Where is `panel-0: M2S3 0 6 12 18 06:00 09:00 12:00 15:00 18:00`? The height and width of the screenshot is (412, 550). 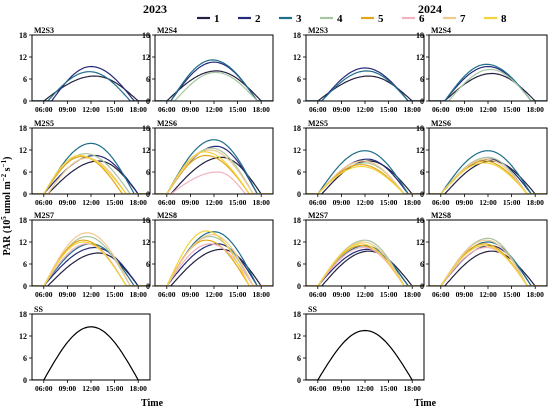
panel-0: M2S3 0 6 12 18 06:00 09:00 12:00 15:00 18:00 is located at coordinates (85, 70).